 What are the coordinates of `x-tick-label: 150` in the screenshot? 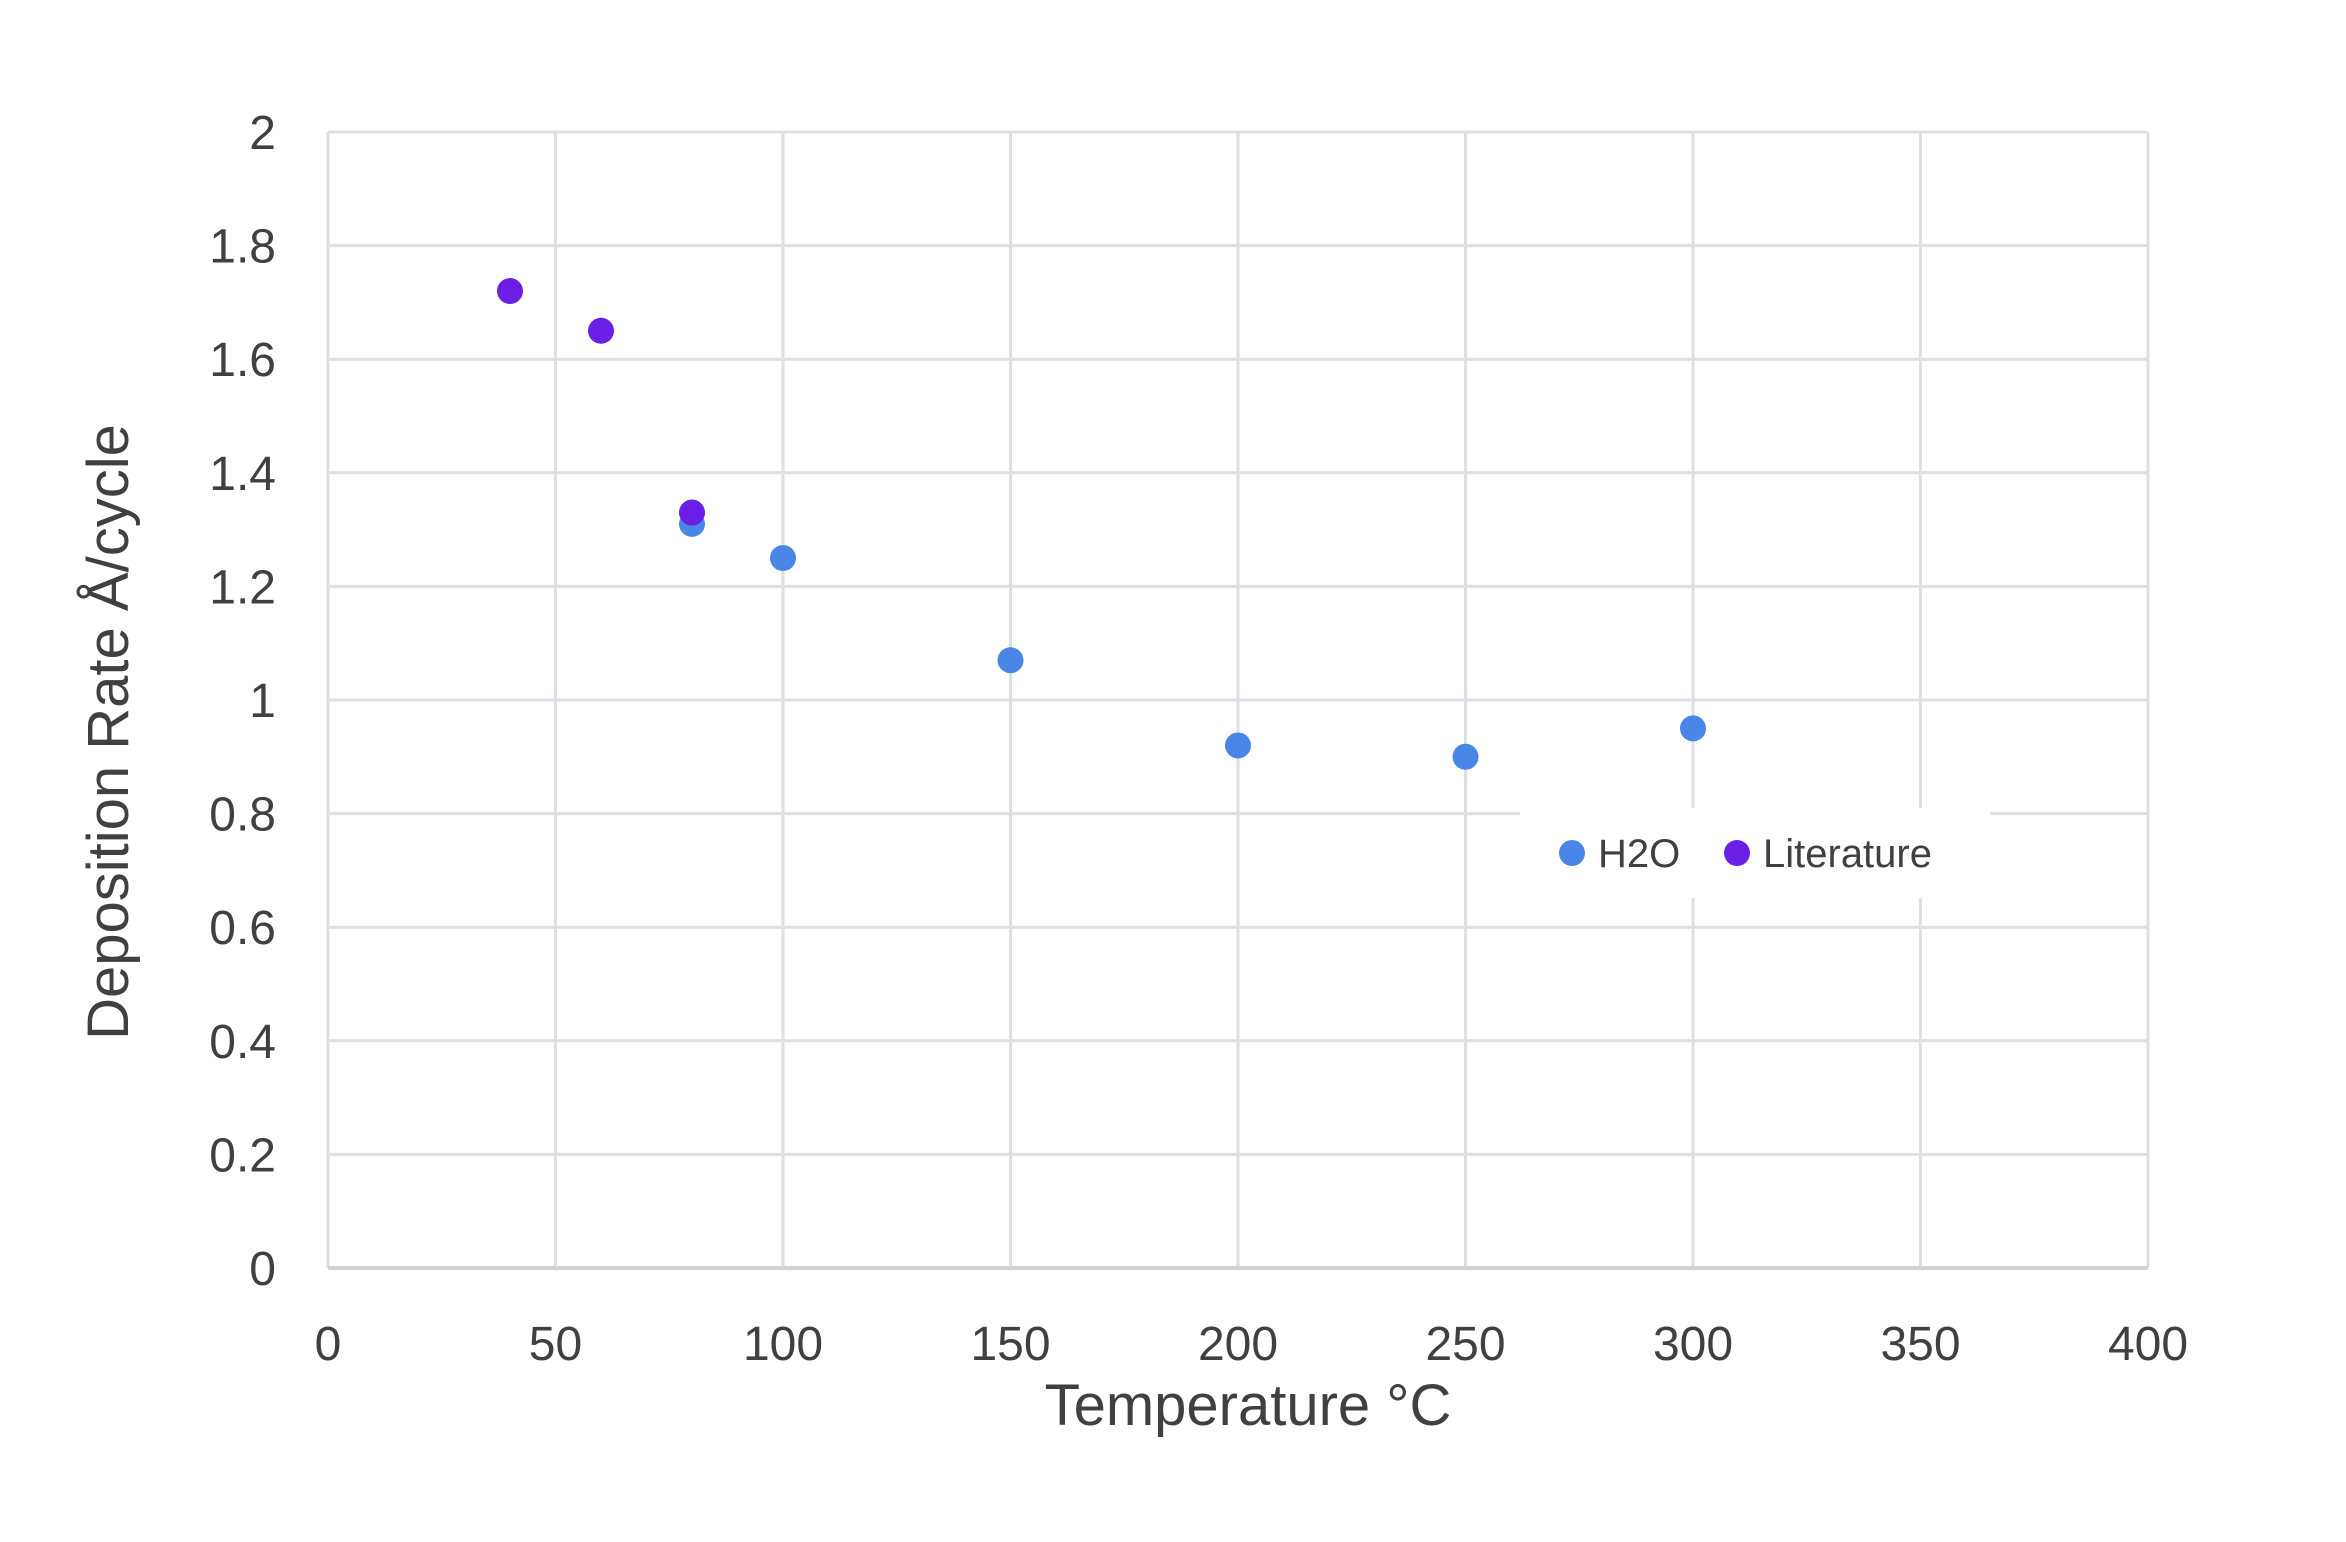 It's located at (1010, 1344).